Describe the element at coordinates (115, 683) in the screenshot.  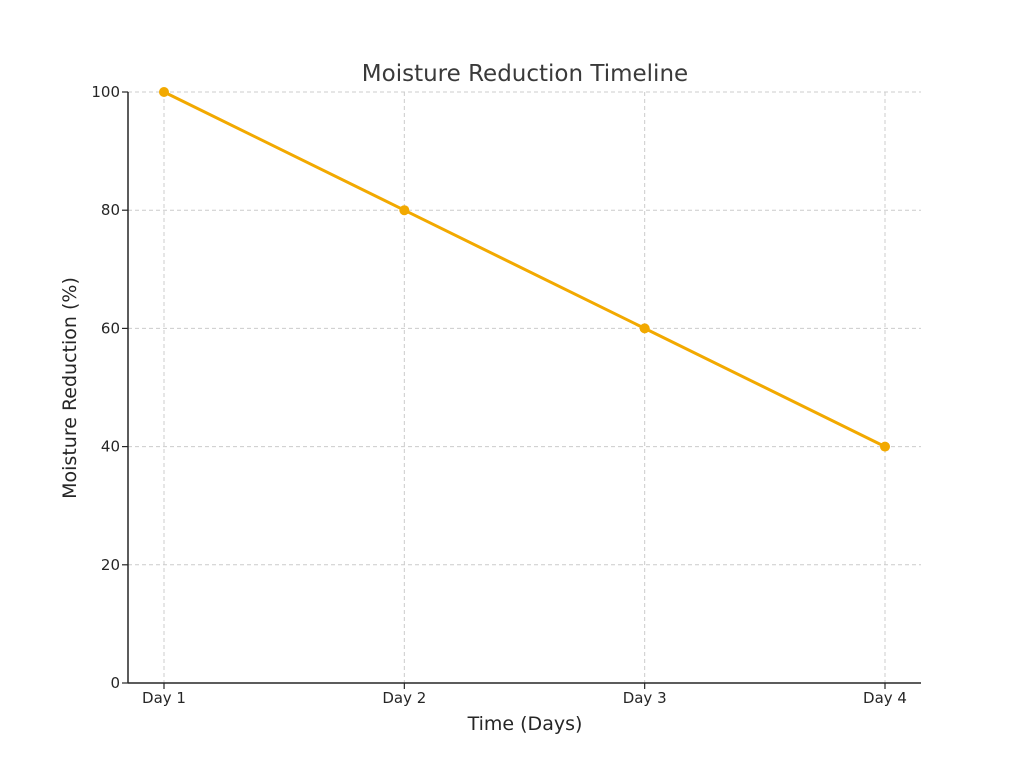
I see `y-tick-label-0: 0` at that location.